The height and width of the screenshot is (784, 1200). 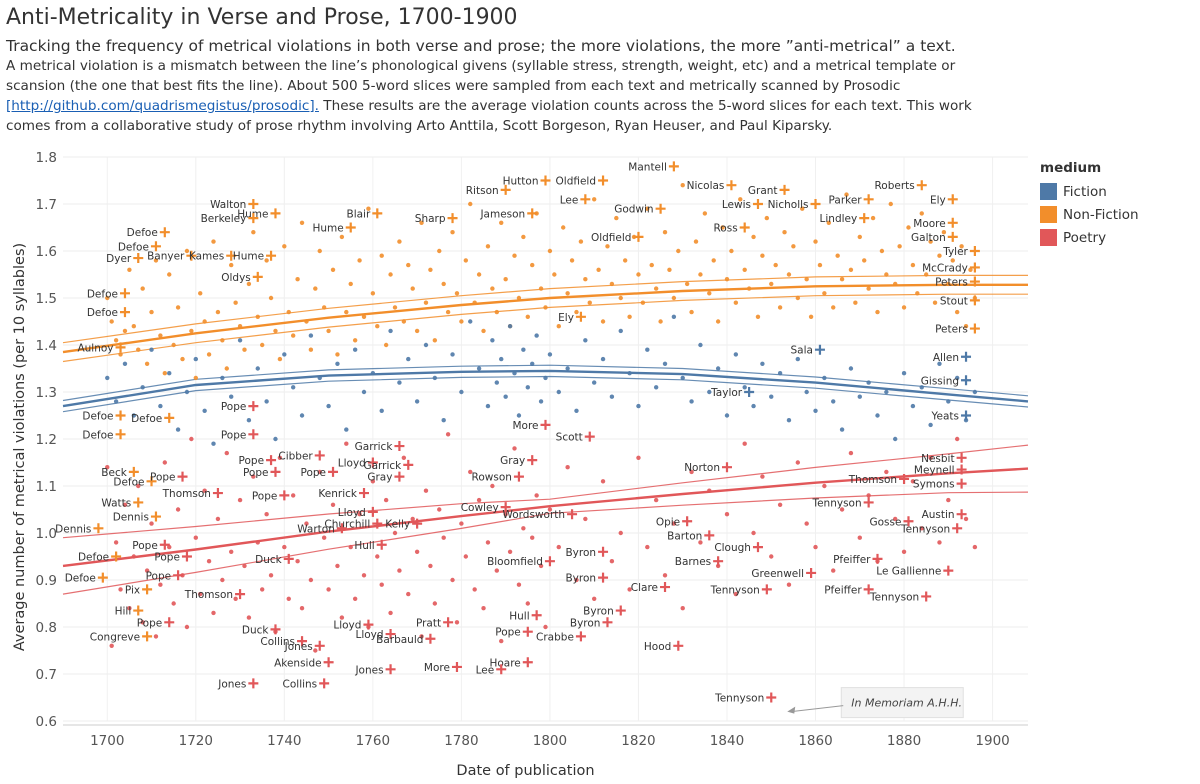 What do you see at coordinates (657, 647) in the screenshot?
I see `point-label: Hood` at bounding box center [657, 647].